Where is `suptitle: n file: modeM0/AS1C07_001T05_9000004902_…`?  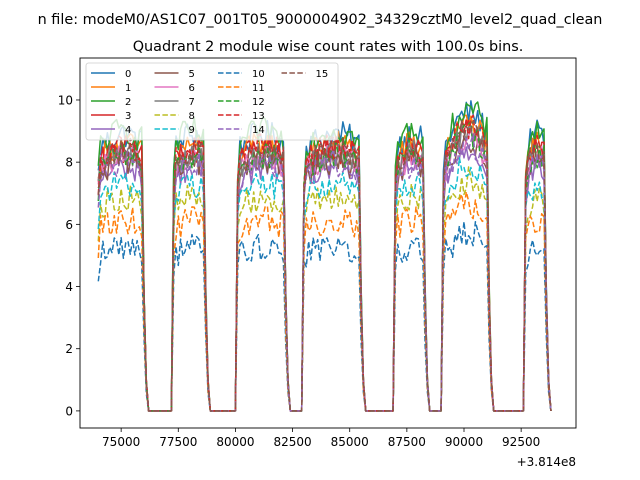
suptitle: n file: modeM0/AS1C07_001T05_9000004902_… is located at coordinates (320, 20).